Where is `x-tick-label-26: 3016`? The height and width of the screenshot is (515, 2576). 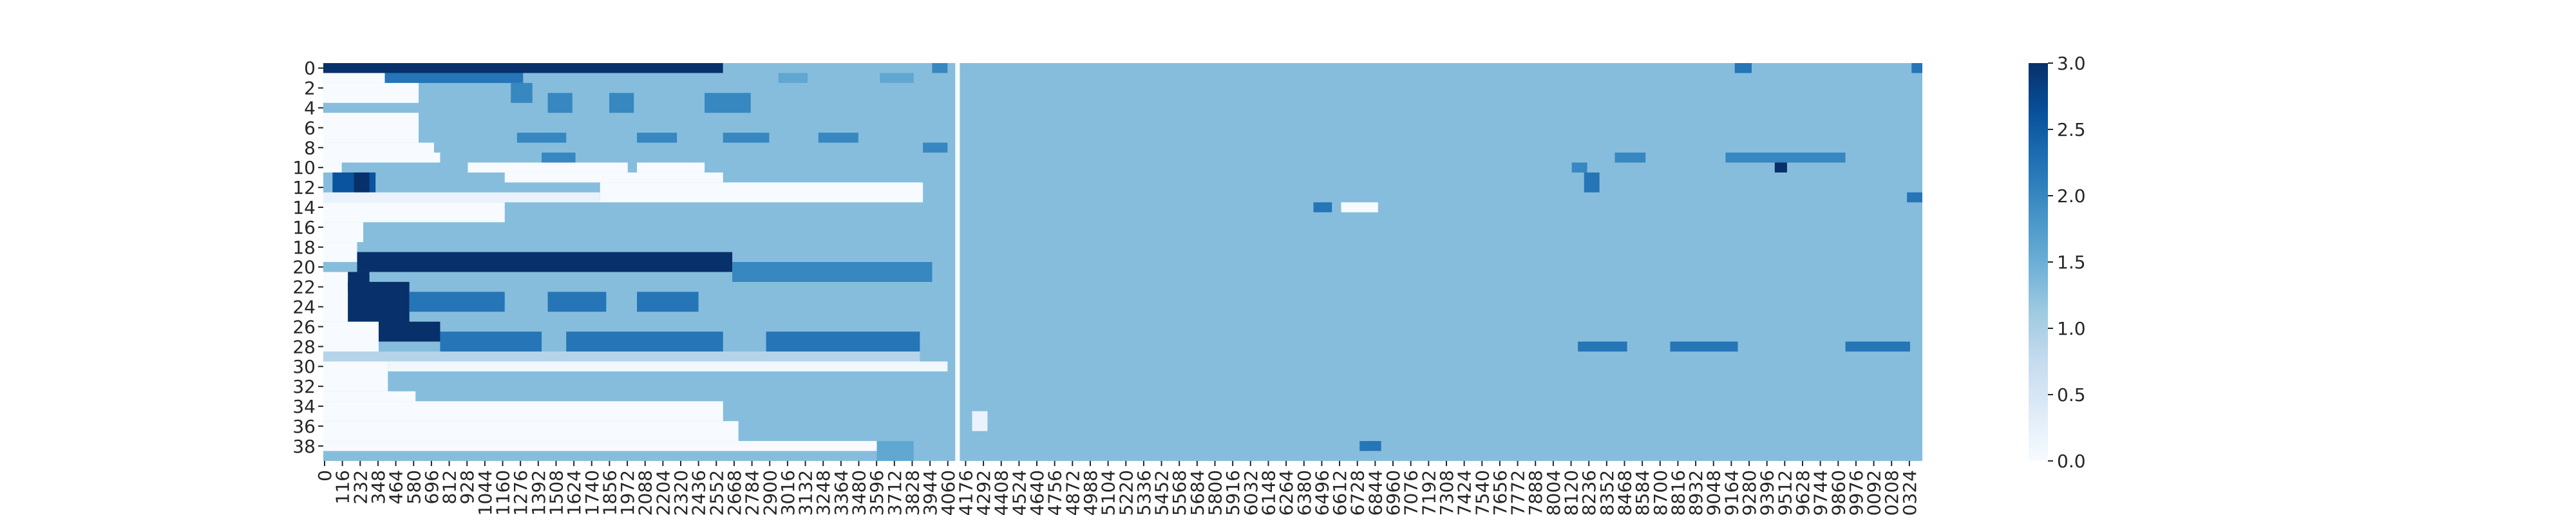 x-tick-label-26: 3016 is located at coordinates (788, 492).